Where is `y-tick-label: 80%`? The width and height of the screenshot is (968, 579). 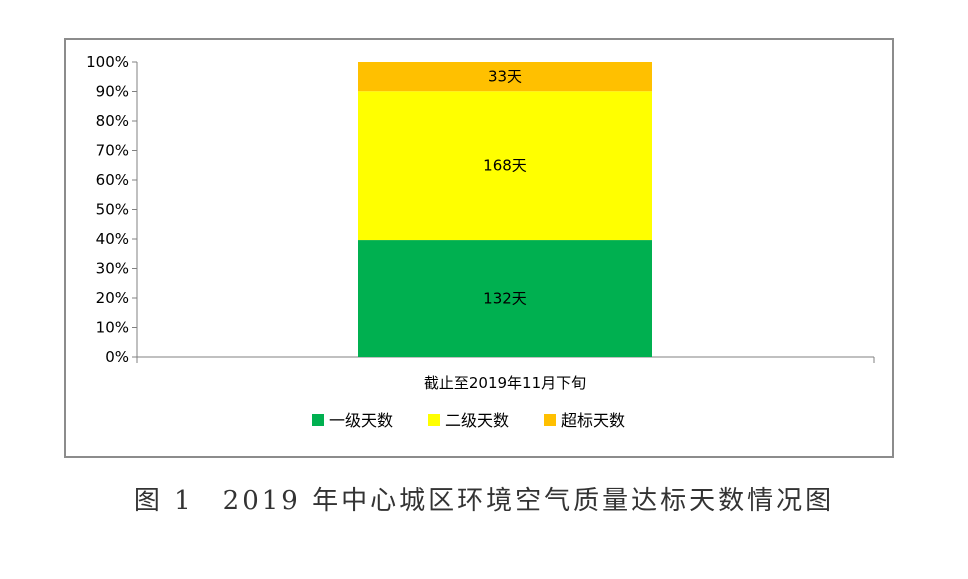
y-tick-label: 80% is located at coordinates (112, 121).